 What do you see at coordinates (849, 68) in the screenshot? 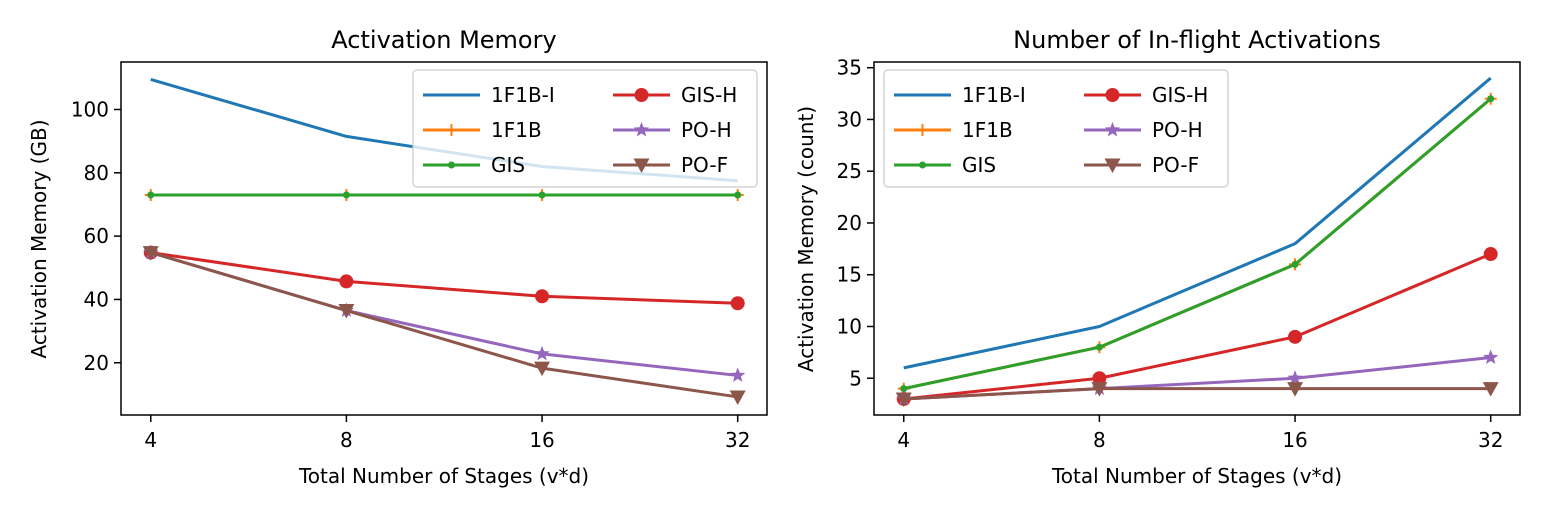
I see `y-tick-label: 35` at bounding box center [849, 68].